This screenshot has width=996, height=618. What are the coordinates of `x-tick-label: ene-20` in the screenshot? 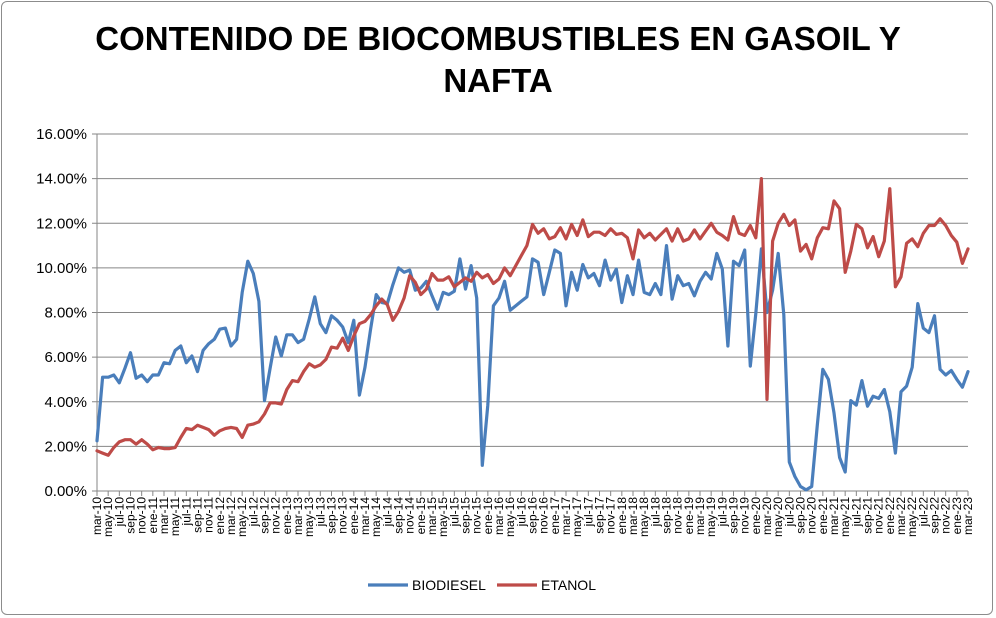 It's located at (756, 516).